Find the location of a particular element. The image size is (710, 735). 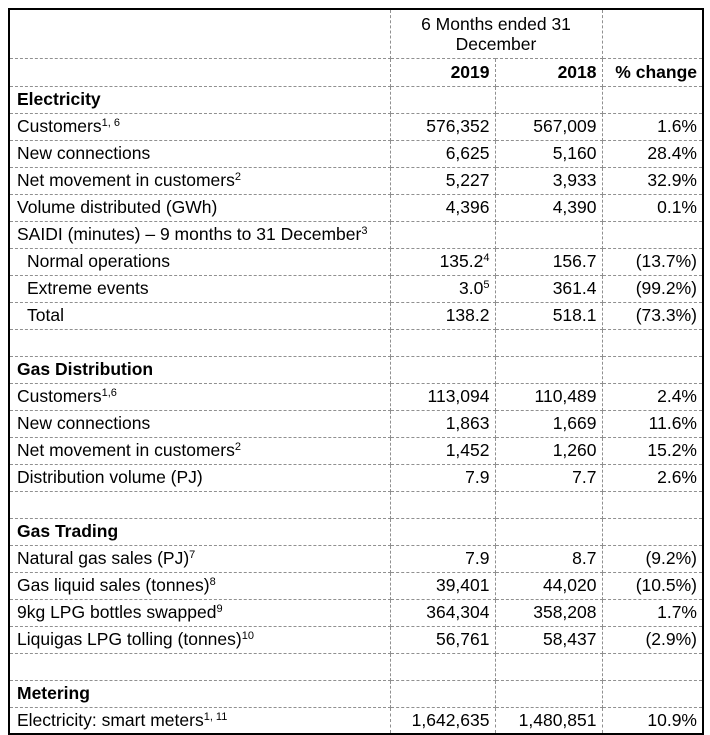

value-2019-cell: 1,863 is located at coordinates (442, 423).